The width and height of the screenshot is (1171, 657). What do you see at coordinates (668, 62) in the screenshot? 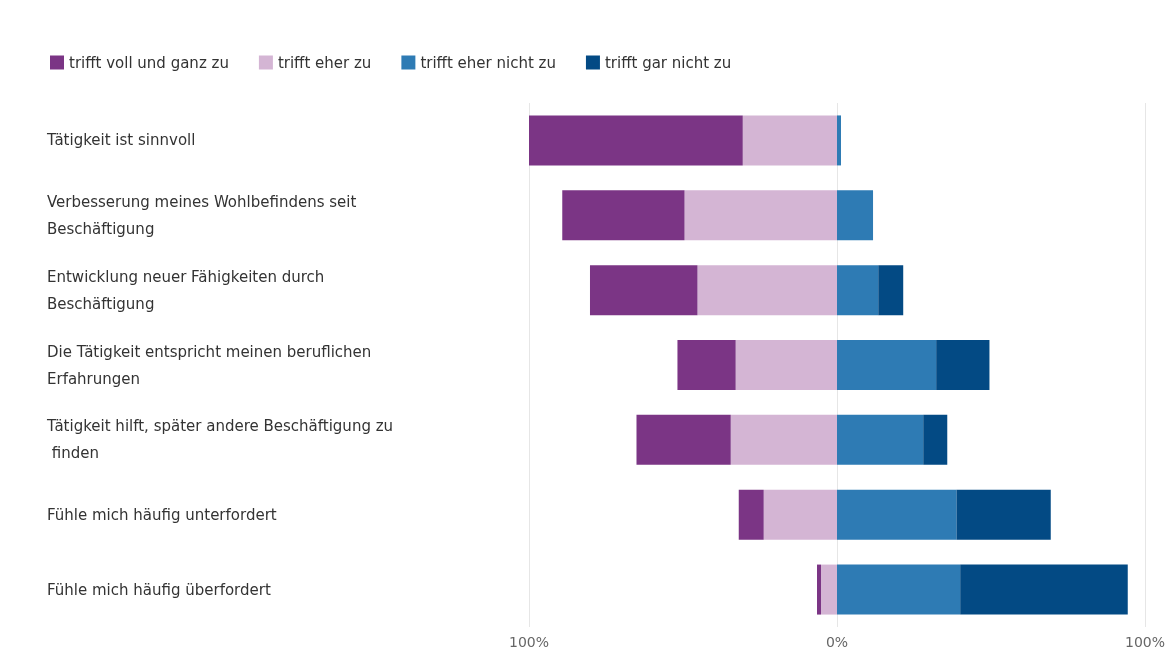
I see `legend-label: trifft gar nicht zu` at bounding box center [668, 62].